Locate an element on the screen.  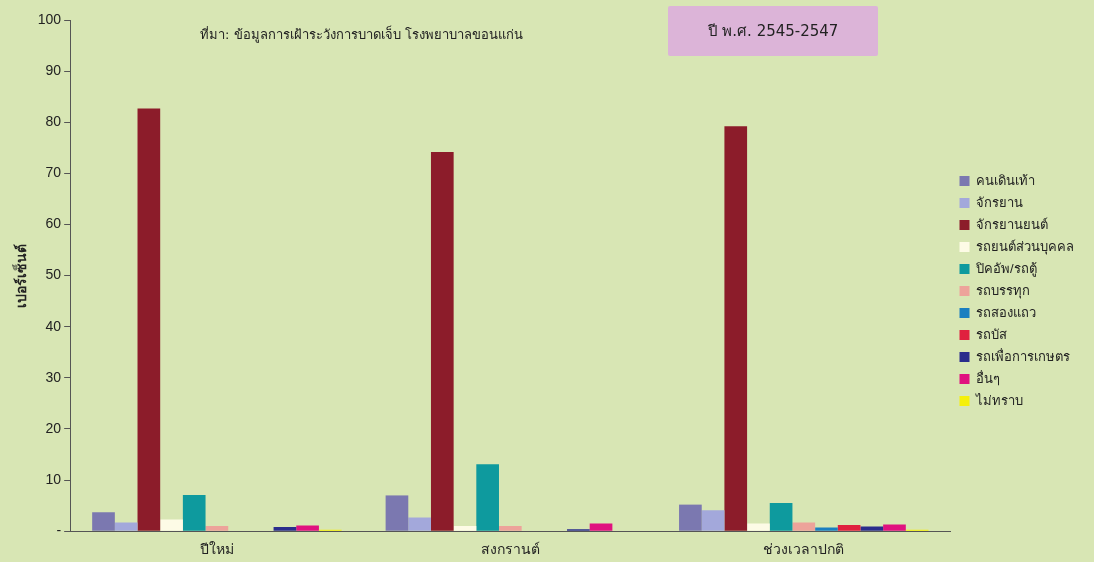
title-box: ปี พ.ศ. 2545-2547 is located at coordinates (773, 31).